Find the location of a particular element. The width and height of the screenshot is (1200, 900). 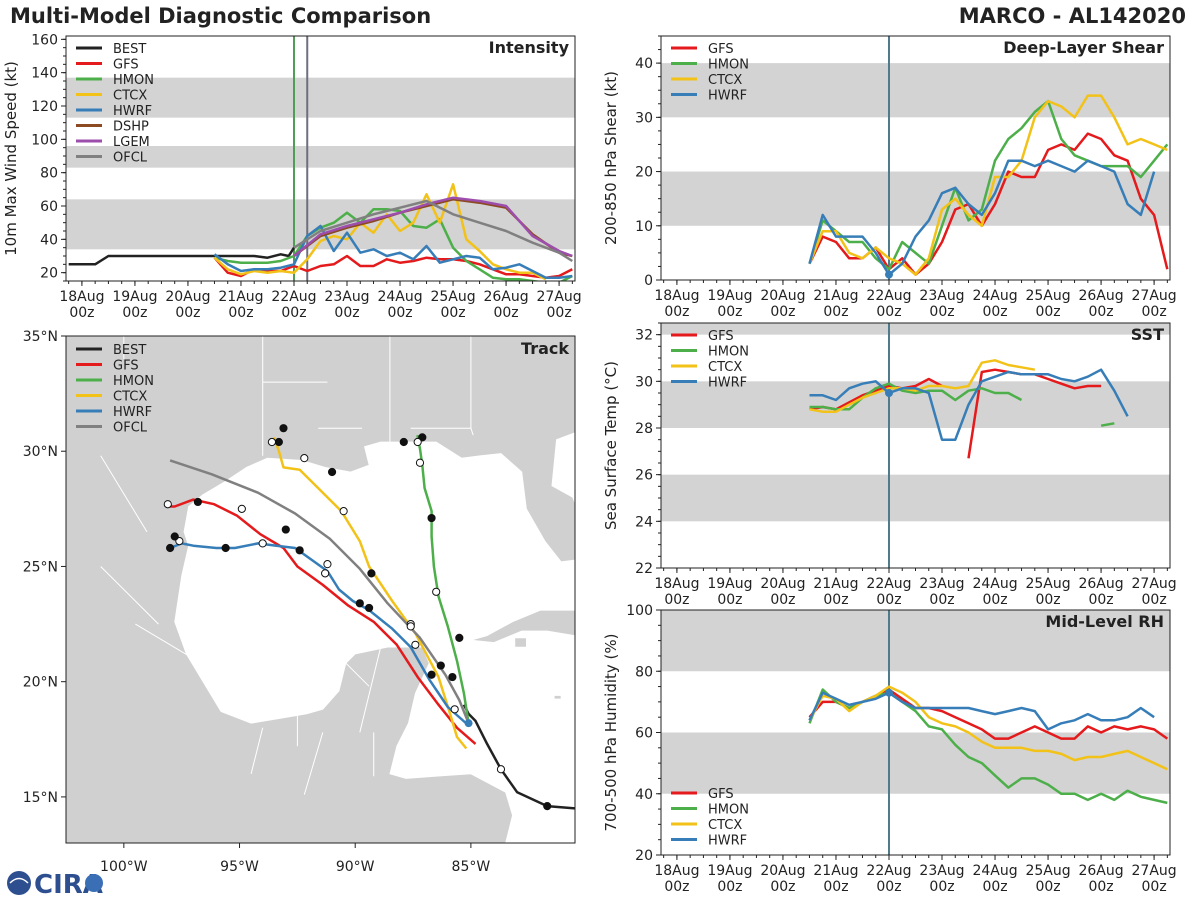

track-series-hwrf is located at coordinates (319, 634).